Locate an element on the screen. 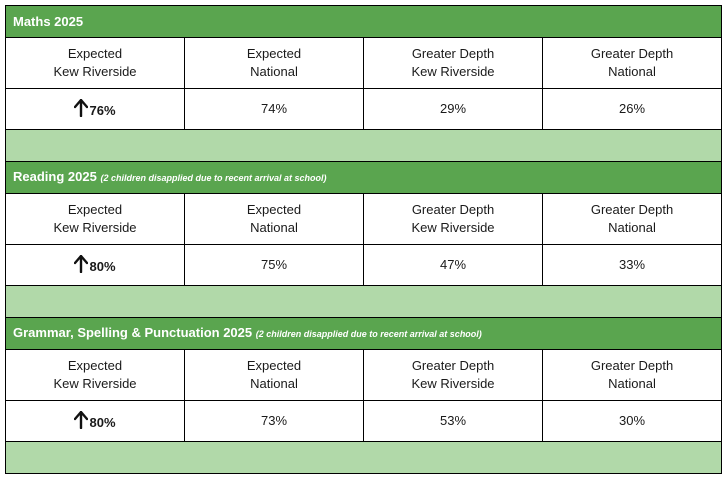 The width and height of the screenshot is (727, 484). value-row: 80% 75% 47% 33% is located at coordinates (364, 265).